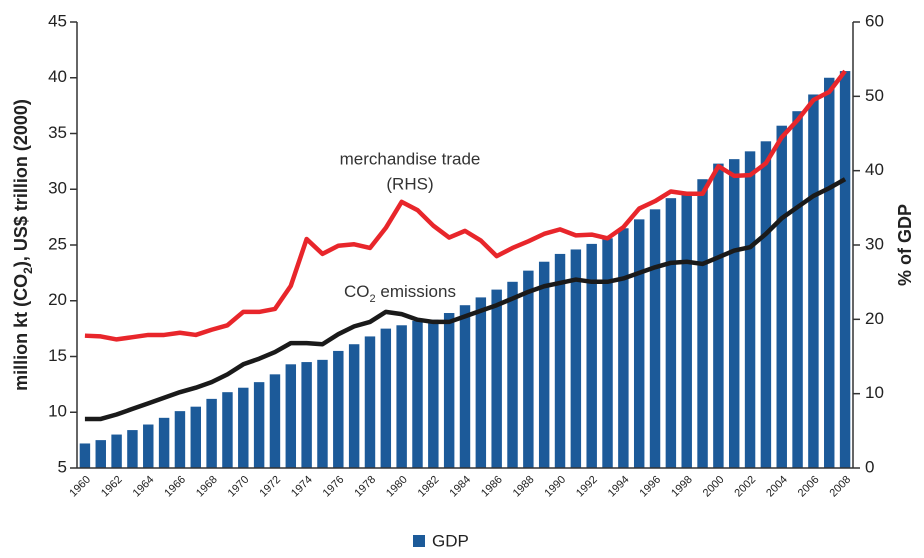  I want to click on annotation: merchandise trade, so click(410, 158).